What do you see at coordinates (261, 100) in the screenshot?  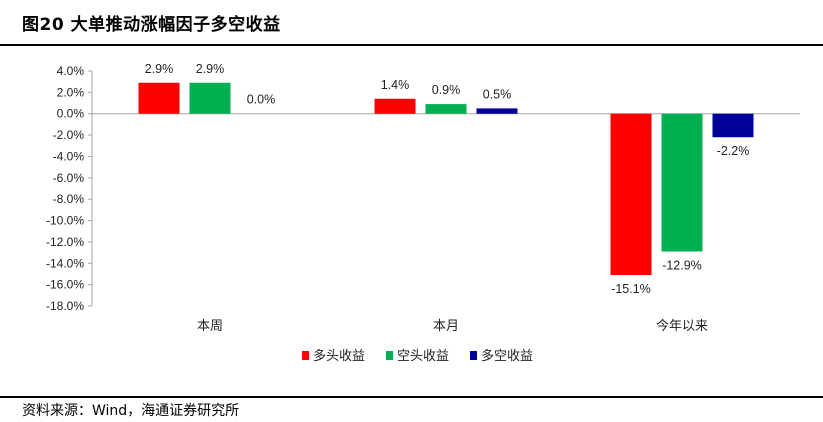 I see `data-label: 0.0%` at bounding box center [261, 100].